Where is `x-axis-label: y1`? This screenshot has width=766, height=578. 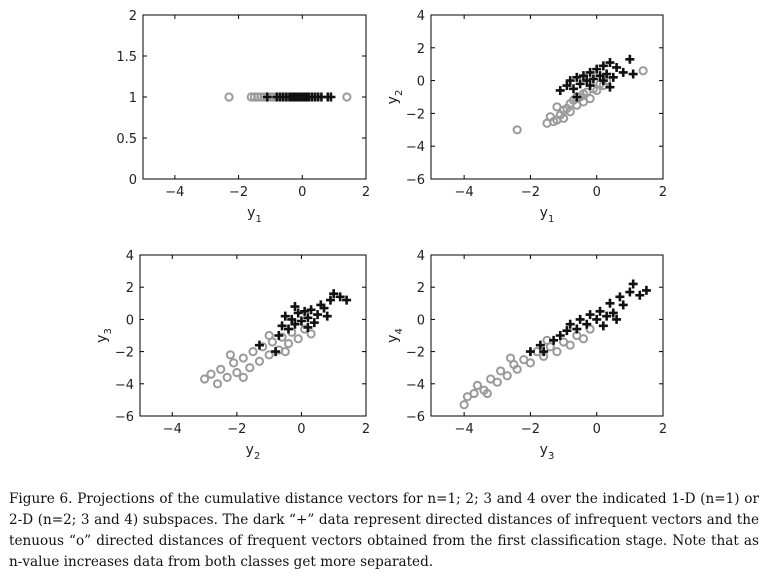
x-axis-label: y1 is located at coordinates (254, 215).